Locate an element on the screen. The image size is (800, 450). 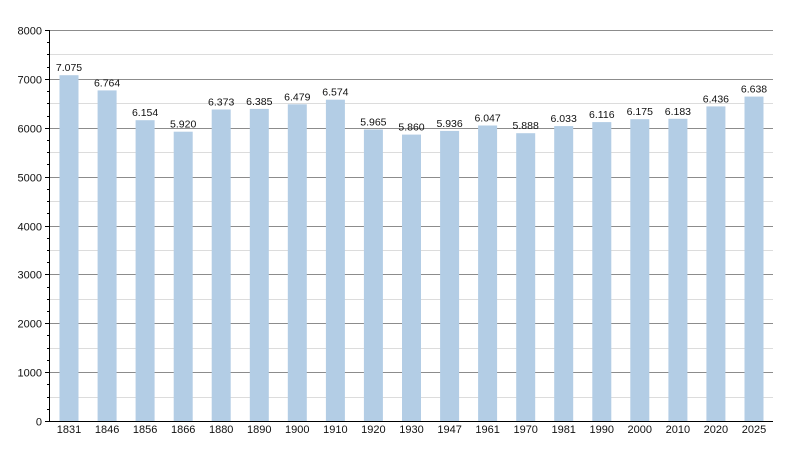
data-label: 7.075 is located at coordinates (69, 68).